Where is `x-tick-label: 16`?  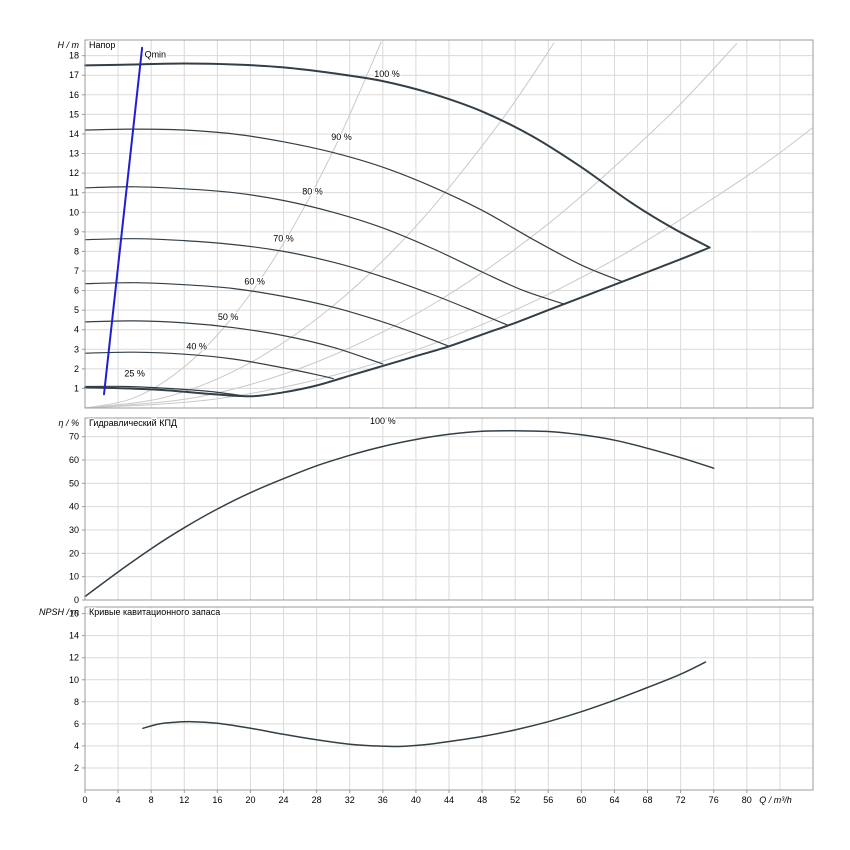 x-tick-label: 16 is located at coordinates (217, 800).